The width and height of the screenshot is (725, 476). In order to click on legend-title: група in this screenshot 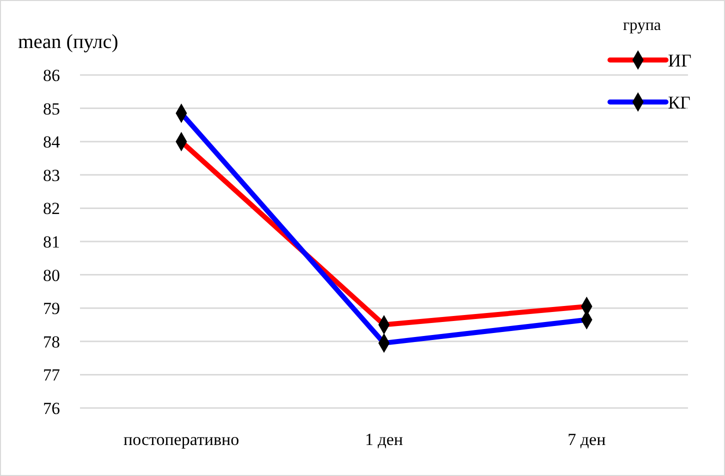, I will do `click(642, 25)`.